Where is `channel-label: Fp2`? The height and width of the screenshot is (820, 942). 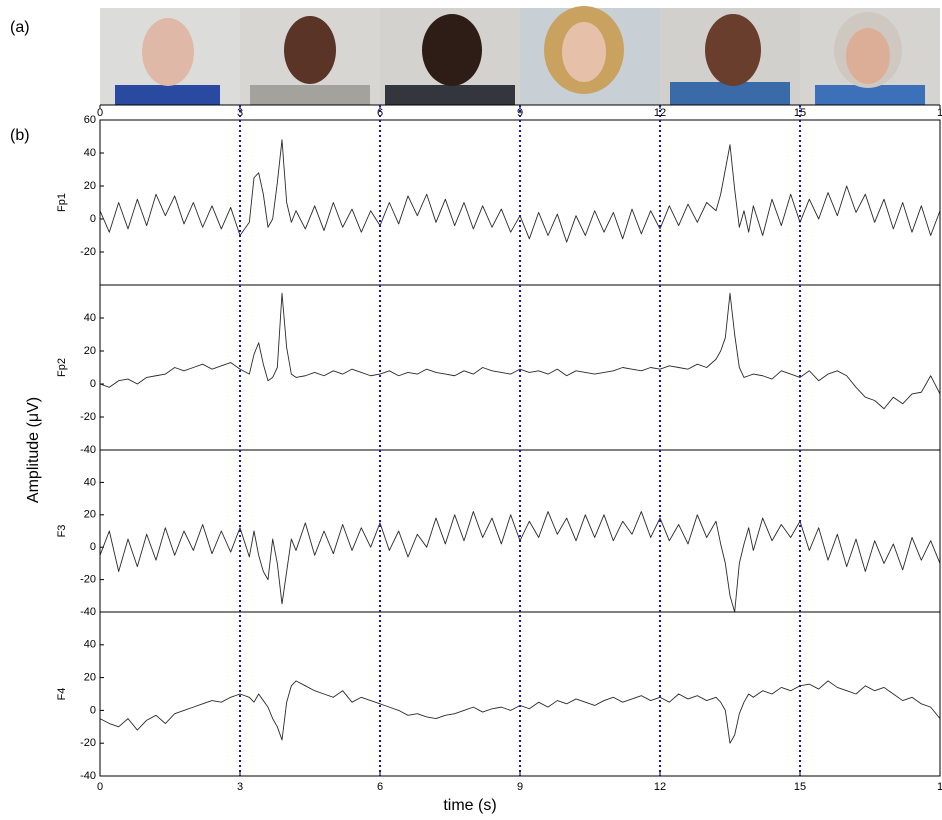 channel-label: Fp2 is located at coordinates (62, 367).